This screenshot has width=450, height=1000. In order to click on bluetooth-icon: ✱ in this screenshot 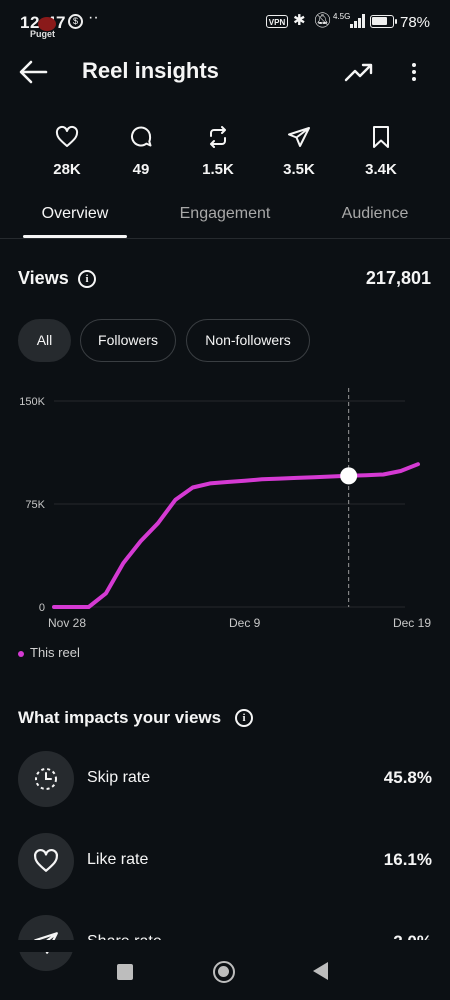, I will do `click(299, 20)`.